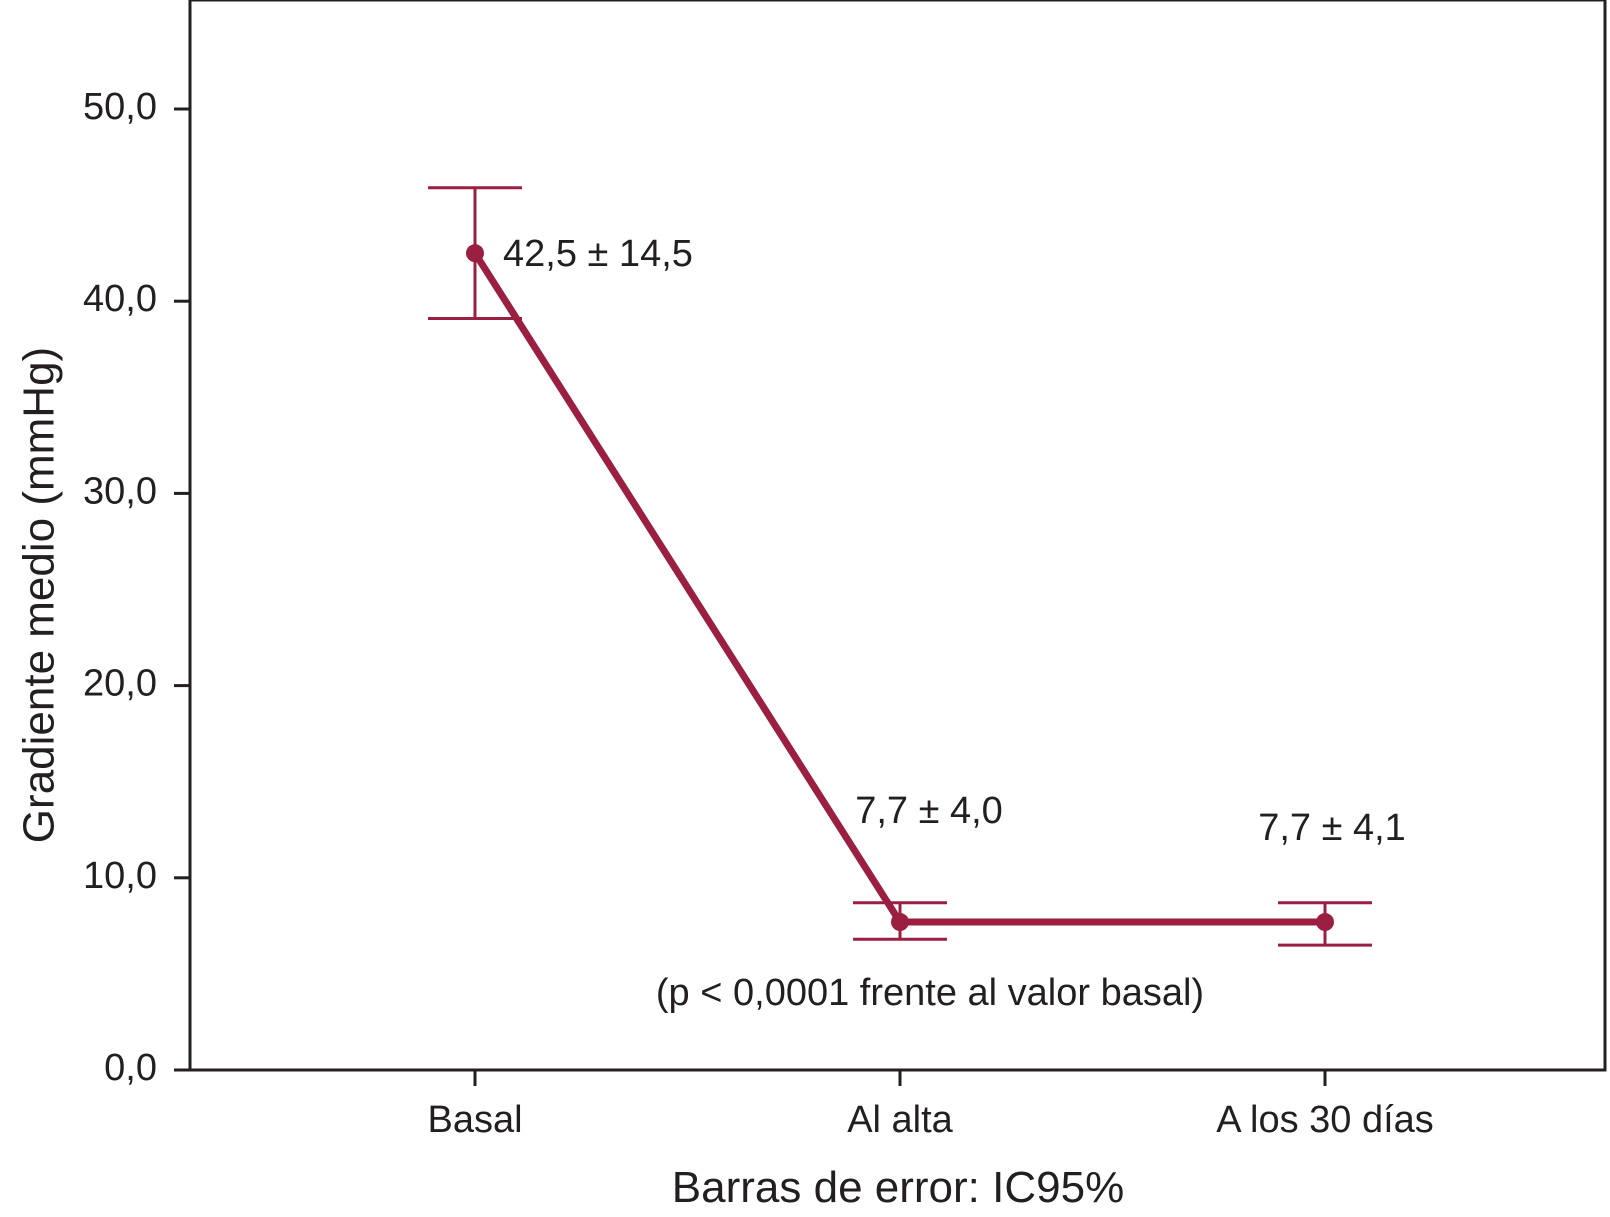 The height and width of the screenshot is (1217, 1610). Describe the element at coordinates (474, 1120) in the screenshot. I see `x-tick-label: Basal` at that location.